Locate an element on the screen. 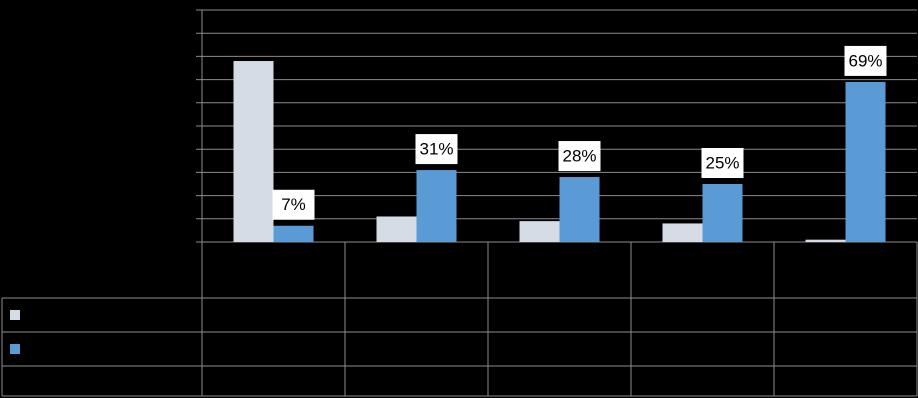 The height and width of the screenshot is (398, 918). value-label: 31% is located at coordinates (436, 149).